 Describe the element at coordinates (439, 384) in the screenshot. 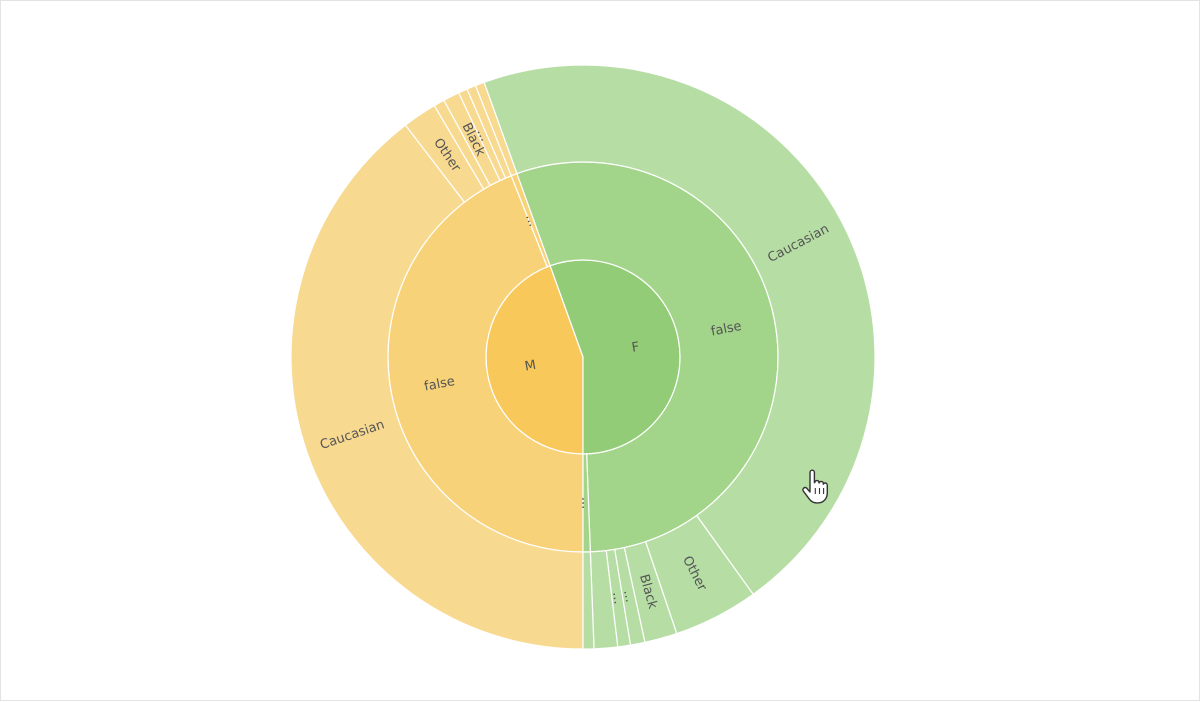

I see `label-m-0-false-0: false` at that location.